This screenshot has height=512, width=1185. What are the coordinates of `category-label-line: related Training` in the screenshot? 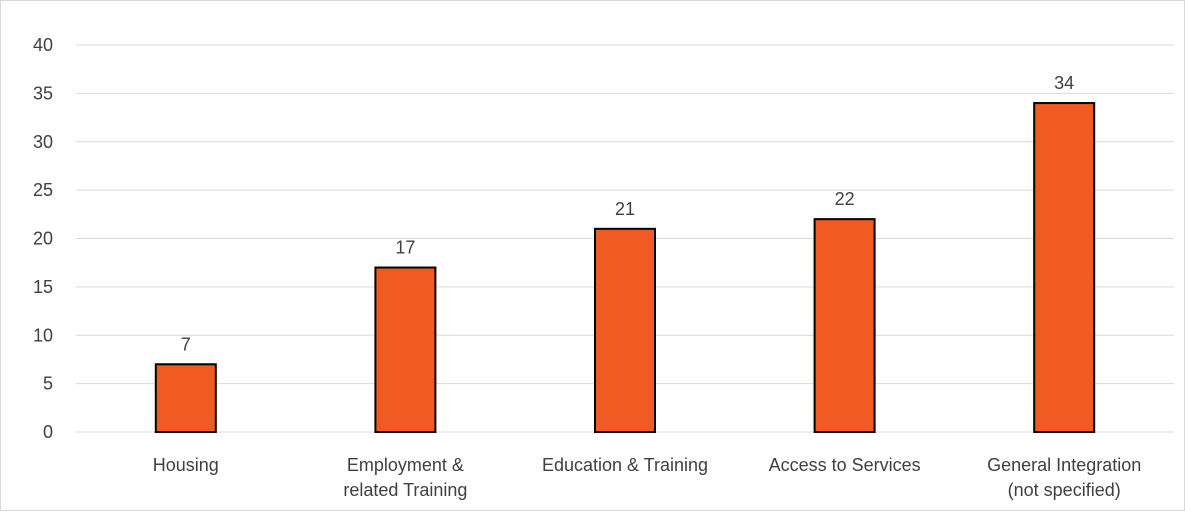 It's located at (405, 490).